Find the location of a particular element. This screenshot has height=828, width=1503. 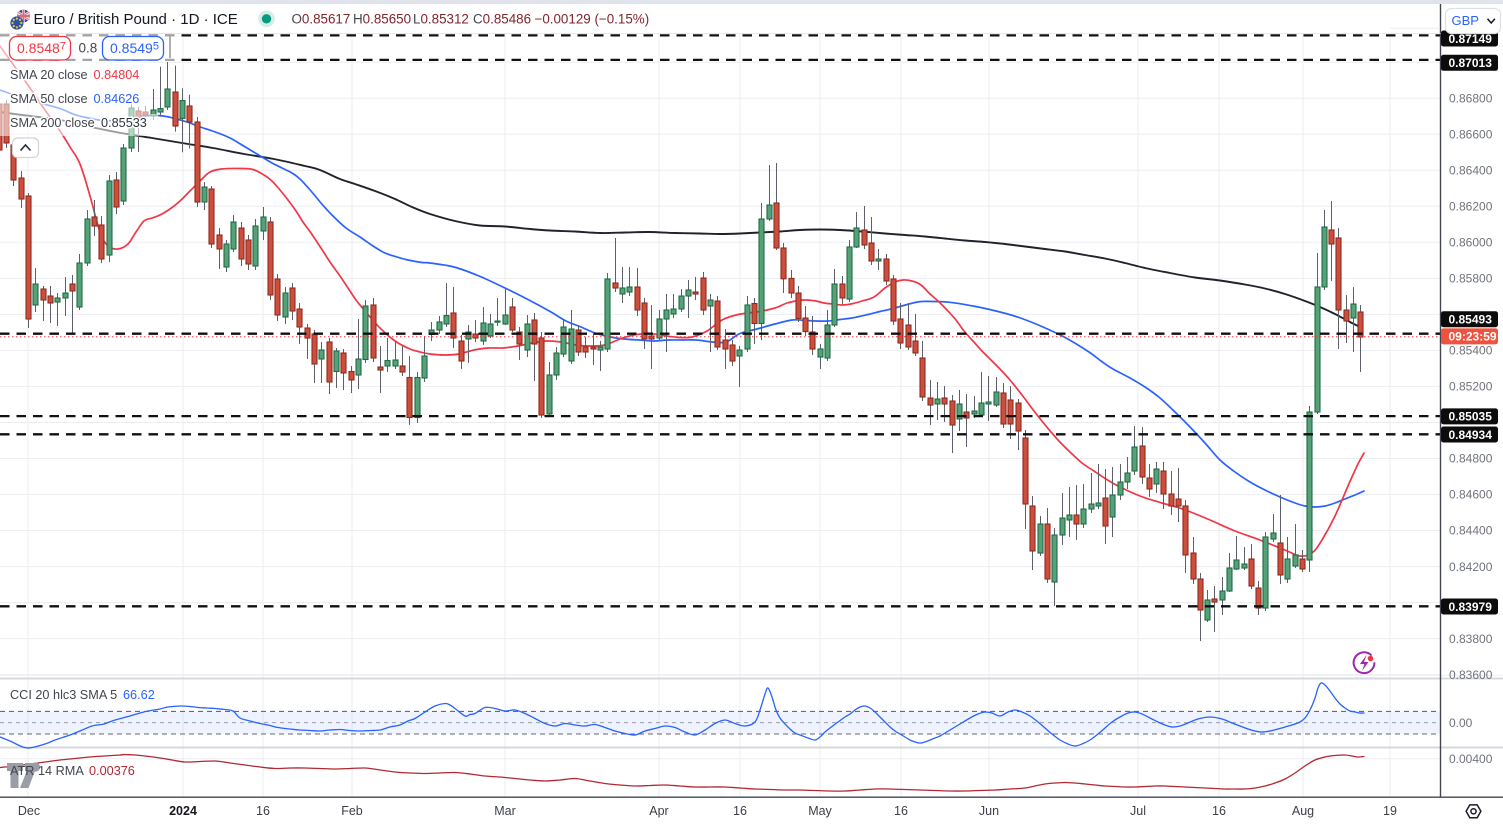

svg-text: 0.85400 is located at coordinates (1471, 351).